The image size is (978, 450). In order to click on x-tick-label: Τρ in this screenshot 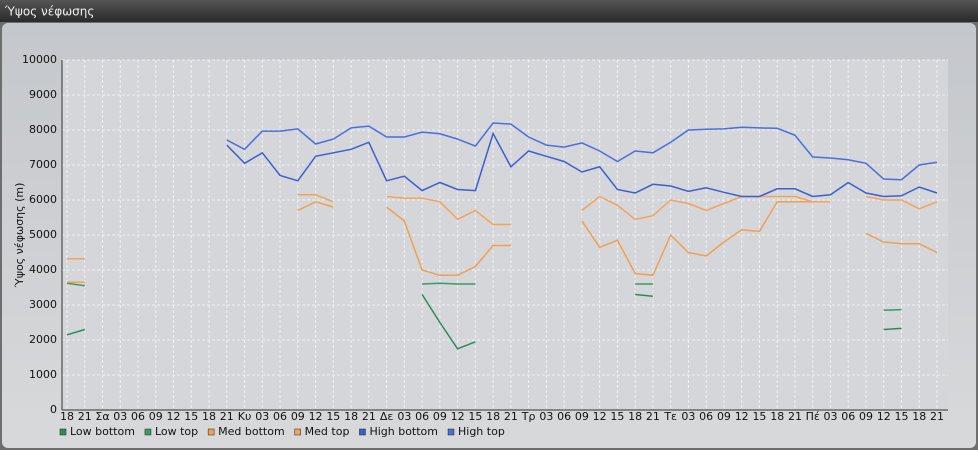, I will do `click(528, 416)`.